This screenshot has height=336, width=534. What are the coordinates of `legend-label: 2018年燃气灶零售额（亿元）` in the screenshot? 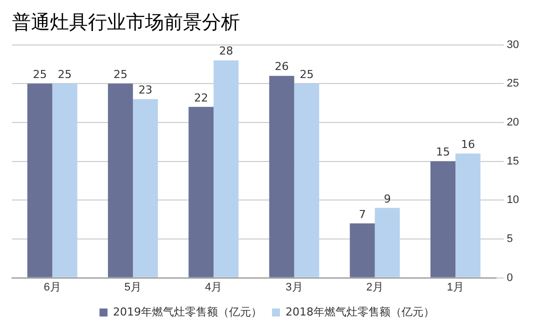 It's located at (360, 311).